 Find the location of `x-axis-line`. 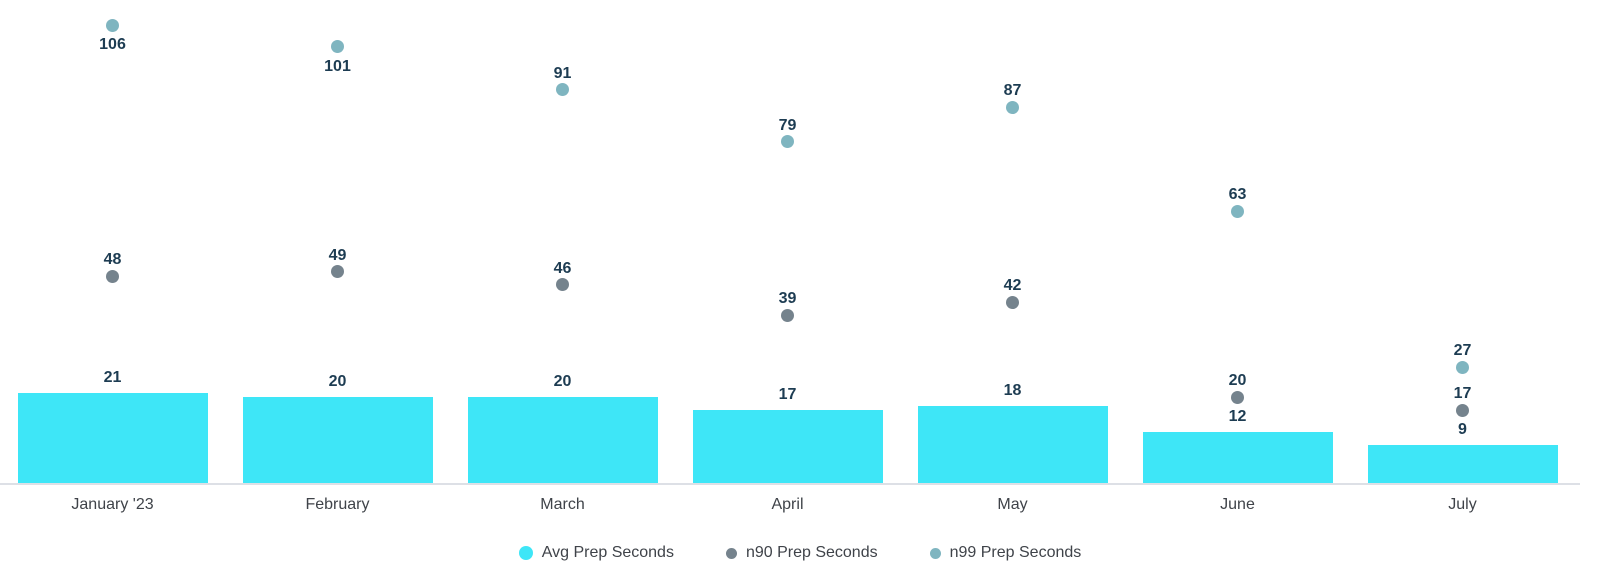

x-axis-line is located at coordinates (790, 484).